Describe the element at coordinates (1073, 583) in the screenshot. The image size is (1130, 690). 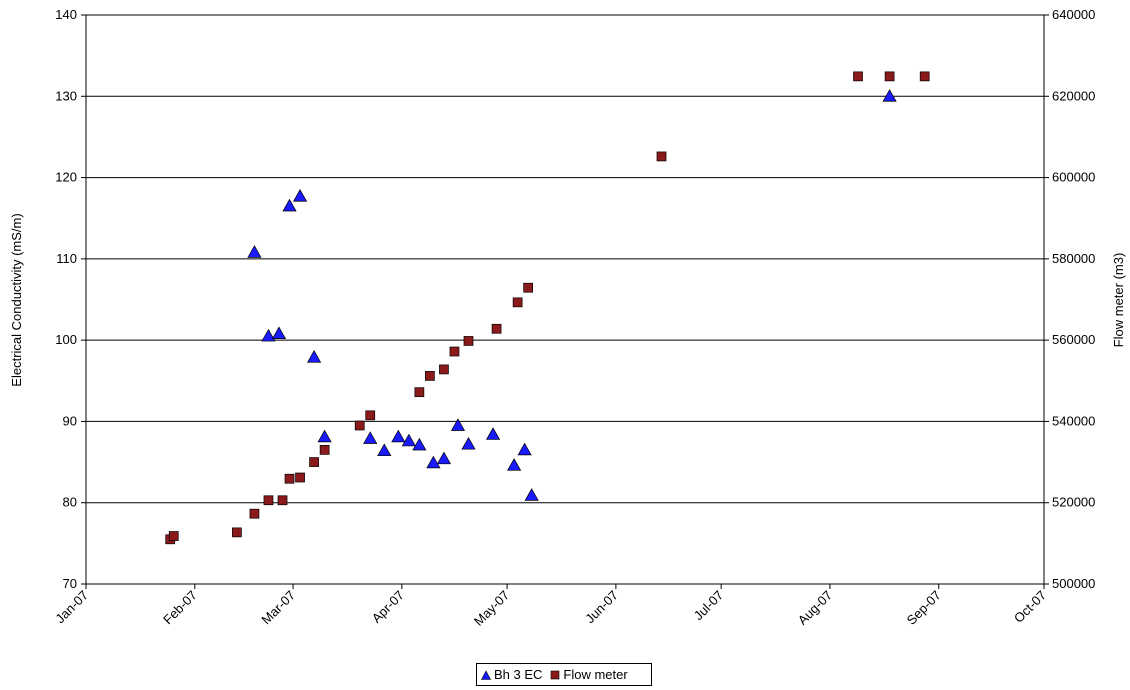
I see `y2-tick-label: 500000` at that location.